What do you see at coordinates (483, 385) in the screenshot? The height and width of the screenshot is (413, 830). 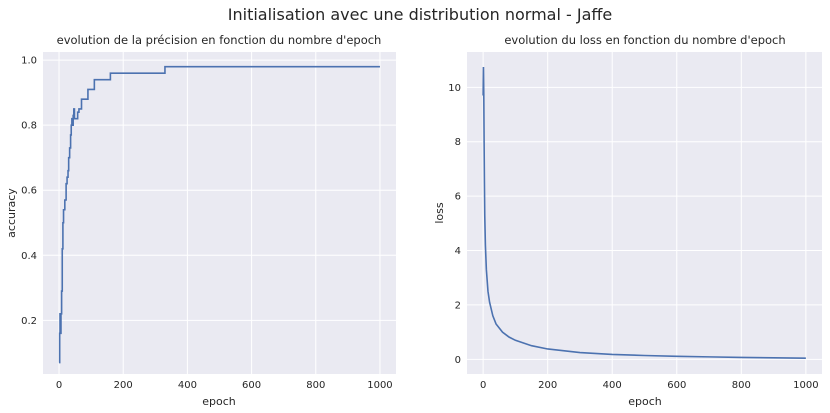 I see `loss-x-tick-label: 0` at bounding box center [483, 385].